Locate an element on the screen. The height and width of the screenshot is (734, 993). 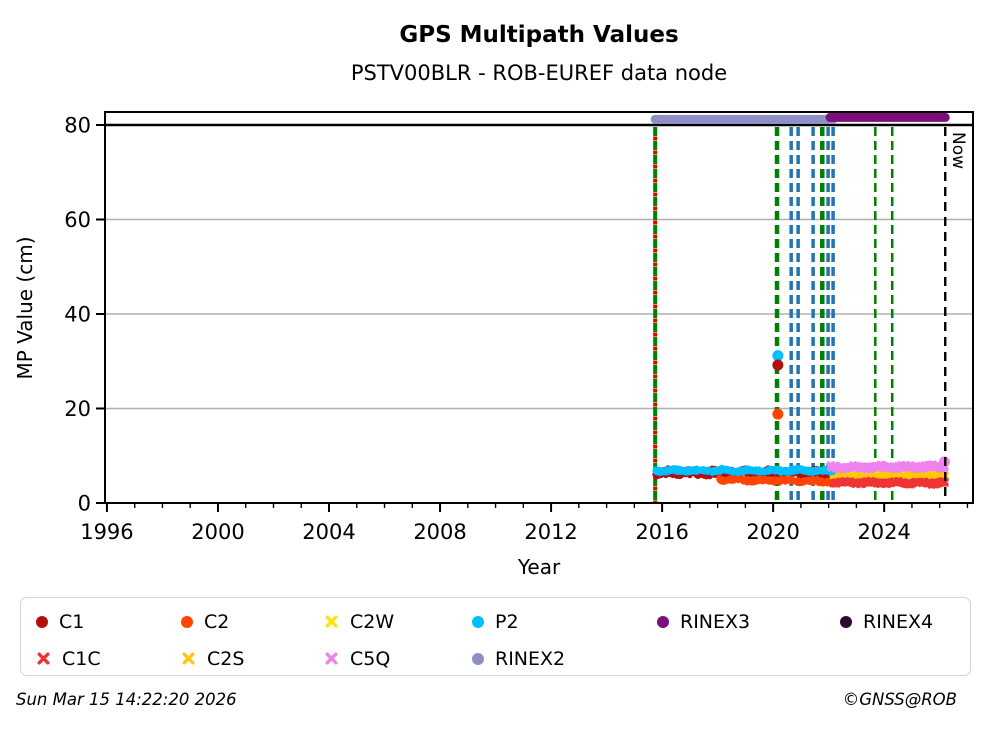
svg-text: 2020 is located at coordinates (772, 532).